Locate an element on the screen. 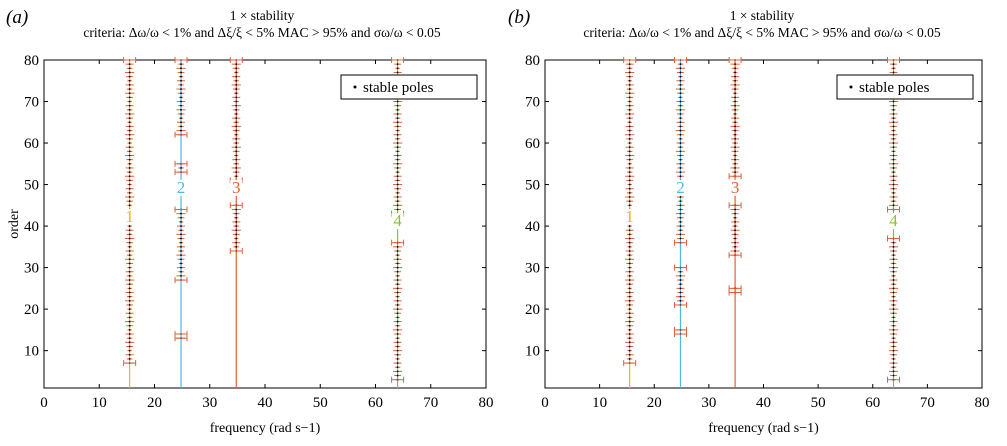  legend-box is located at coordinates (905, 87).